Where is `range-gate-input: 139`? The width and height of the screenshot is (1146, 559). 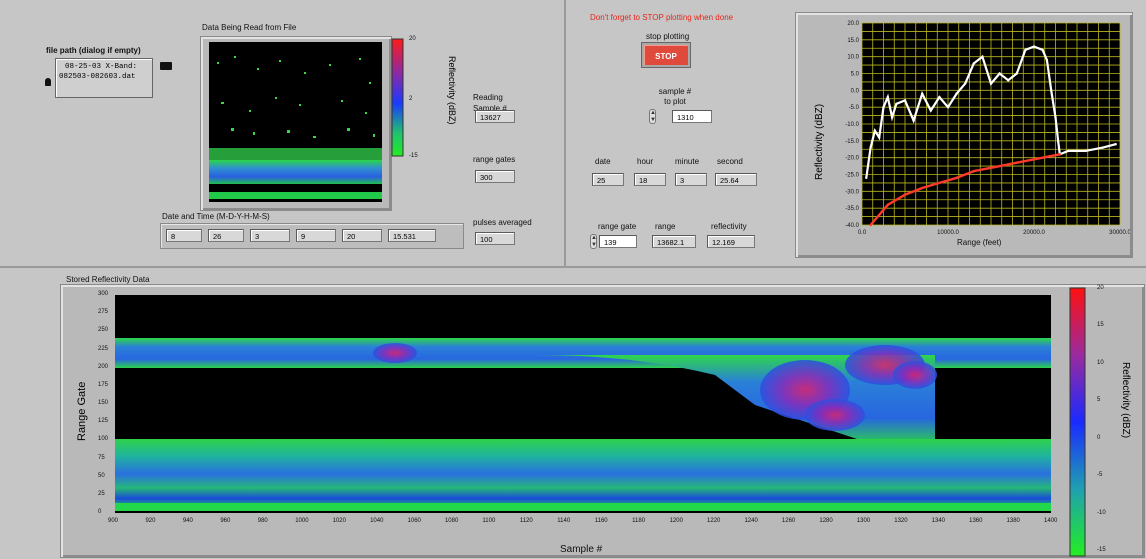 range-gate-input: 139 is located at coordinates (618, 241).